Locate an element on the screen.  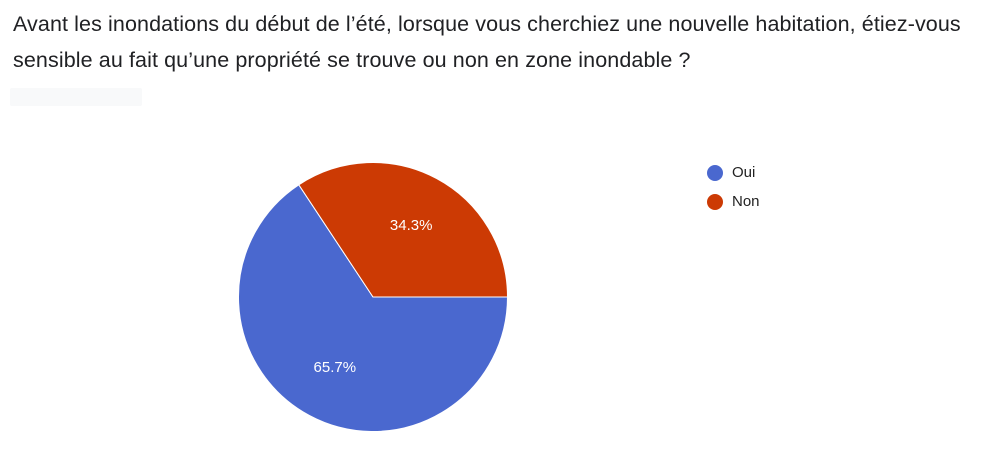
legend-label-oui: Oui is located at coordinates (744, 172).